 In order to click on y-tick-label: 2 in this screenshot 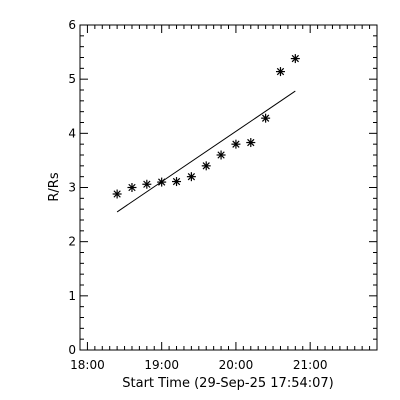, I will do `click(72, 242)`.